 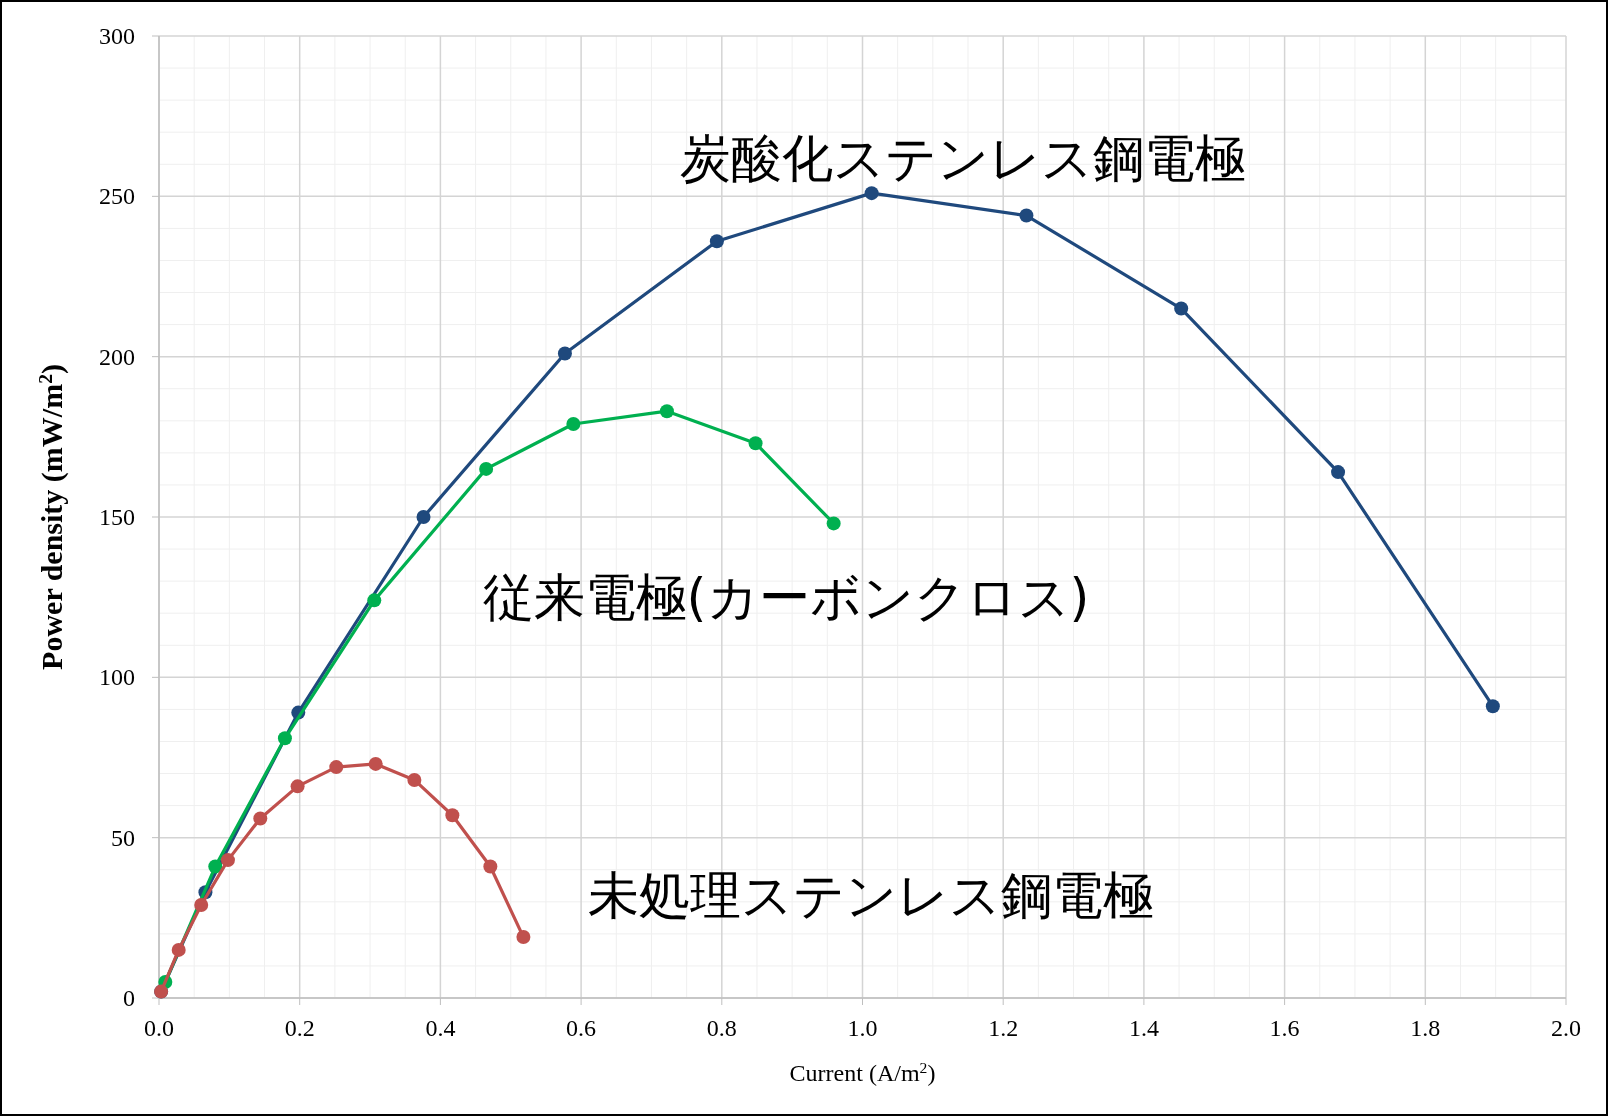 I want to click on y-tick-label: 250, so click(x=117, y=196).